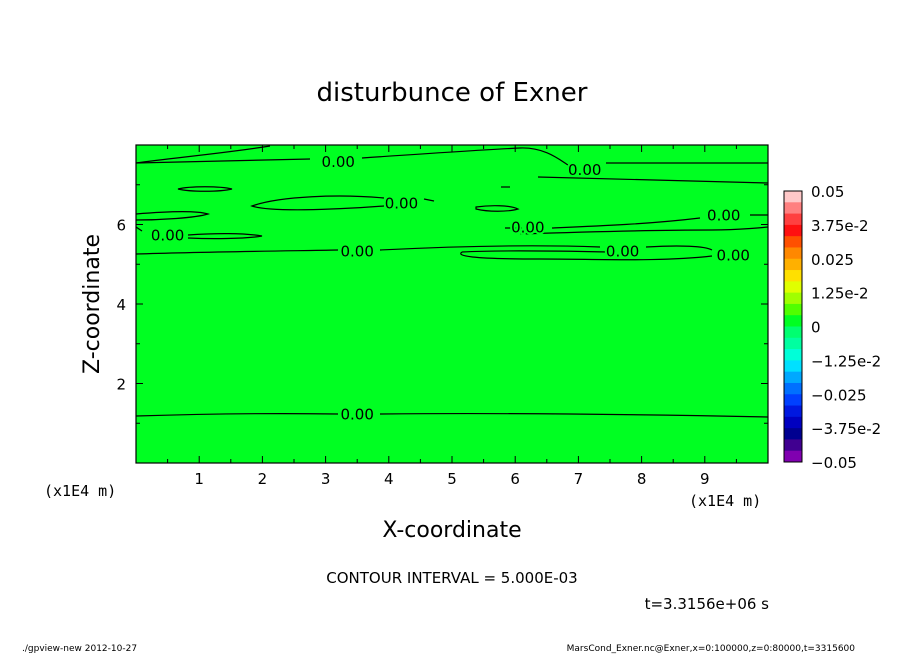 This screenshot has height=654, width=904. I want to click on x-tick-label: 1, so click(199, 479).